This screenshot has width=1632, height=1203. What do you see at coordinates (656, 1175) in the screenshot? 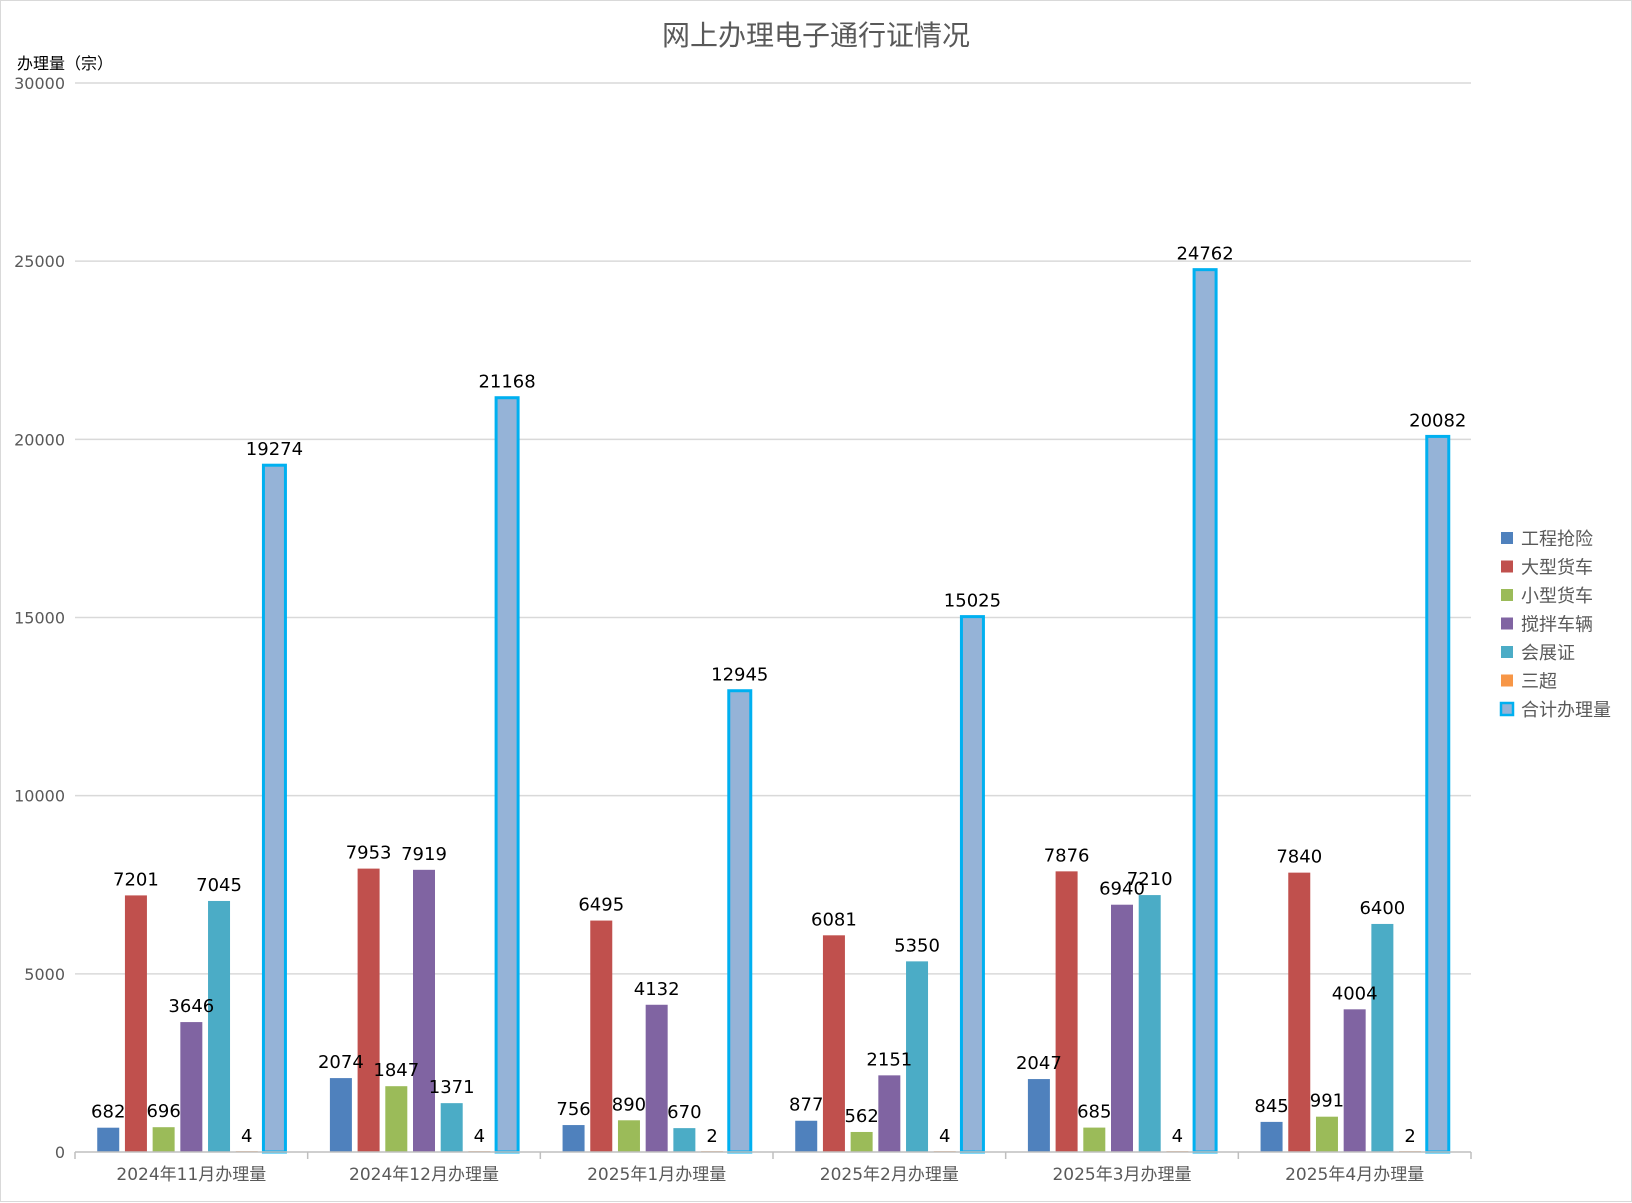
I see `x-tick-label: 2025年1月办理量` at bounding box center [656, 1175].